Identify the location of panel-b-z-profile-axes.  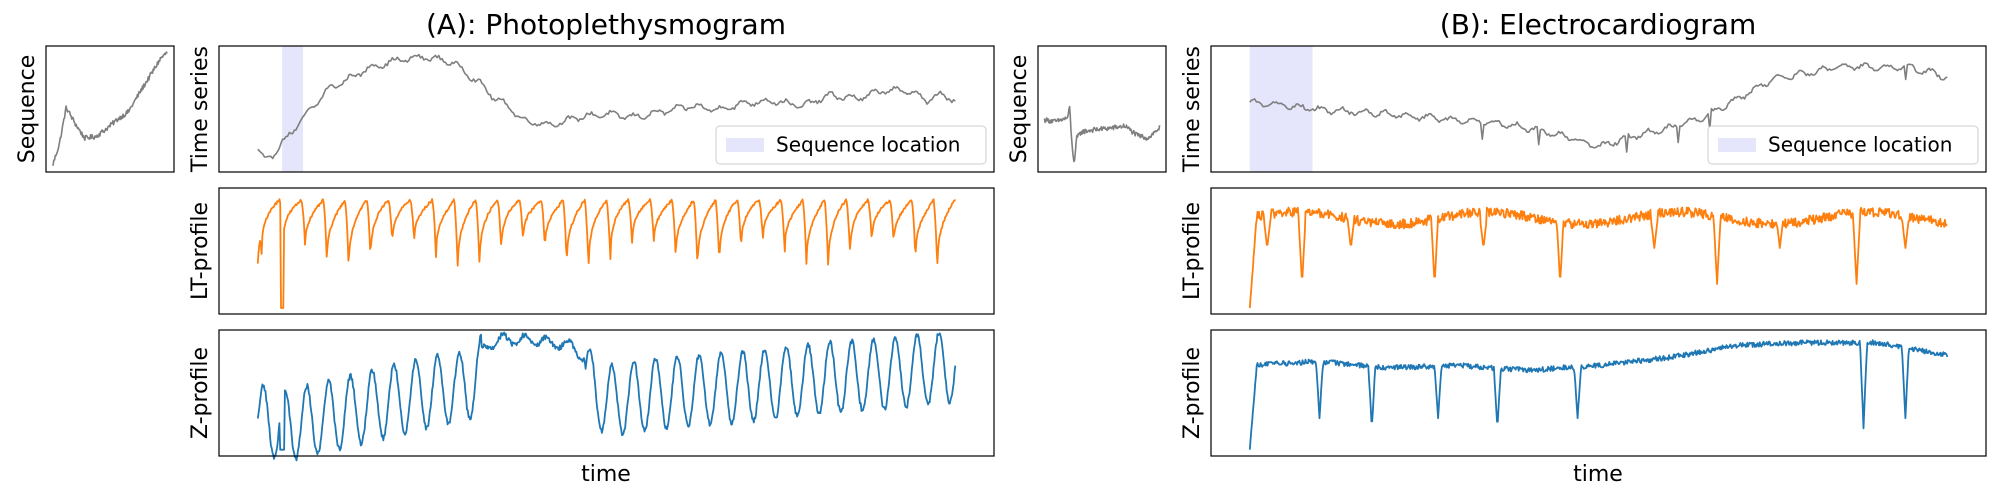
(1598, 393).